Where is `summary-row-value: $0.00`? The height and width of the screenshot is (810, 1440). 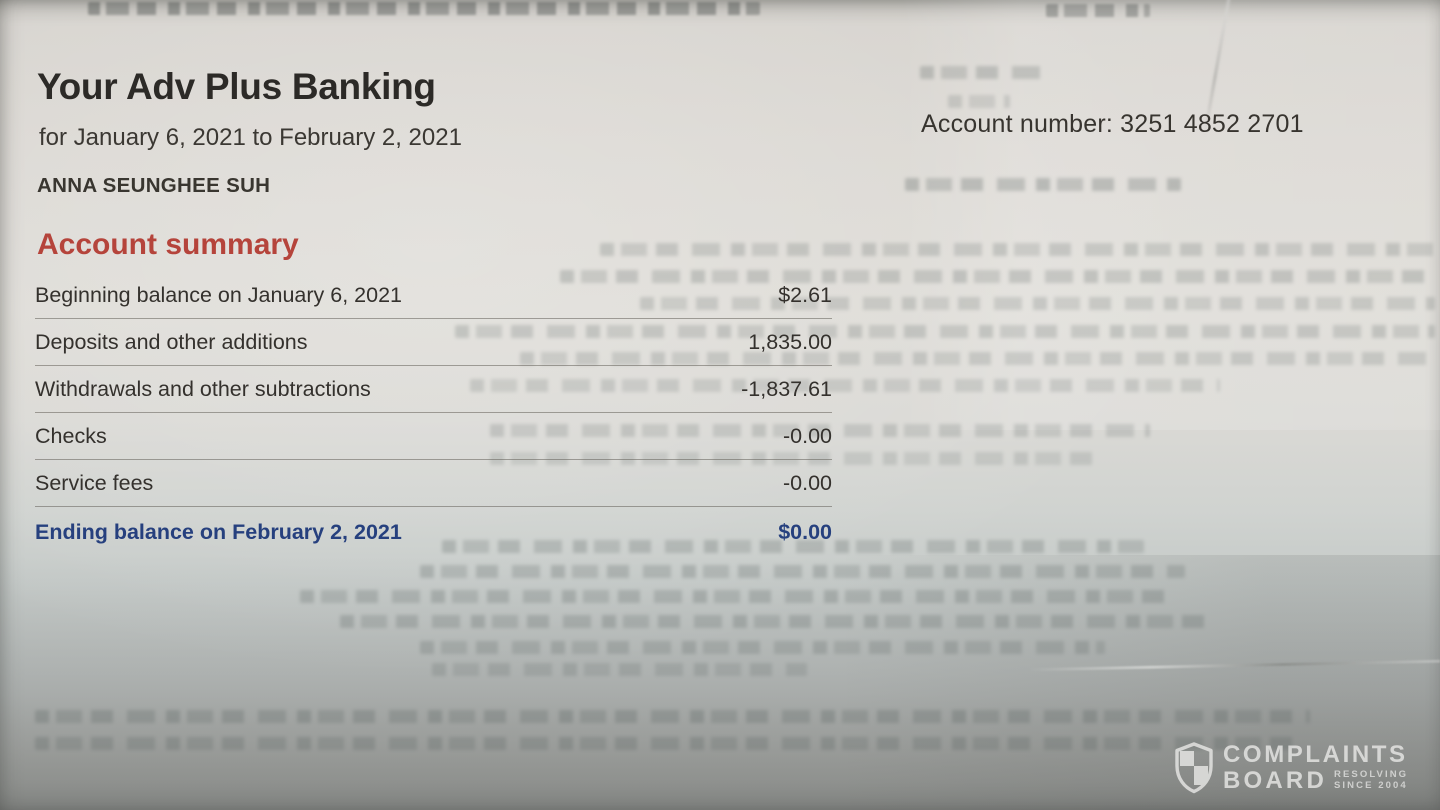 summary-row-value: $0.00 is located at coordinates (805, 531).